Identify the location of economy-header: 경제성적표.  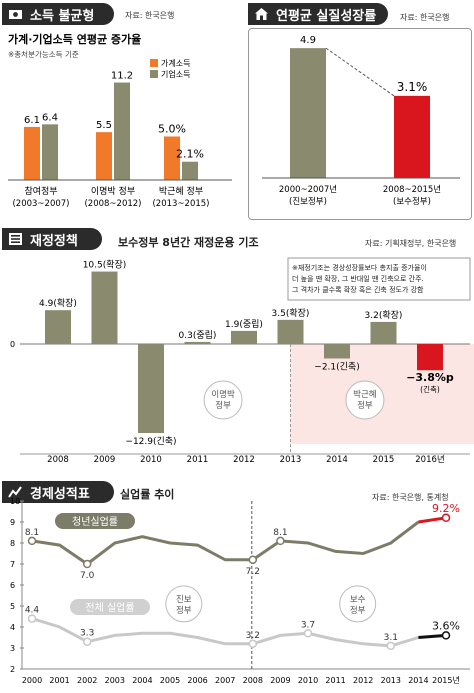
(58, 492).